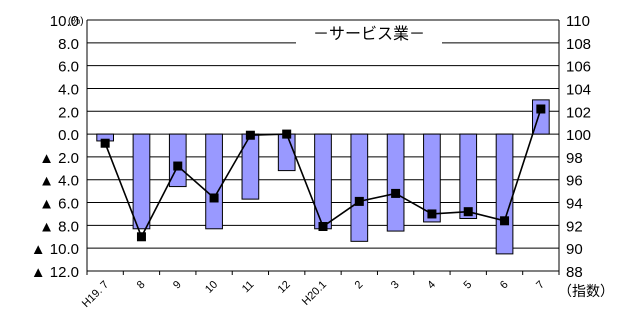  What do you see at coordinates (68, 67) in the screenshot?
I see `left-tick-label: 6.0` at bounding box center [68, 67].